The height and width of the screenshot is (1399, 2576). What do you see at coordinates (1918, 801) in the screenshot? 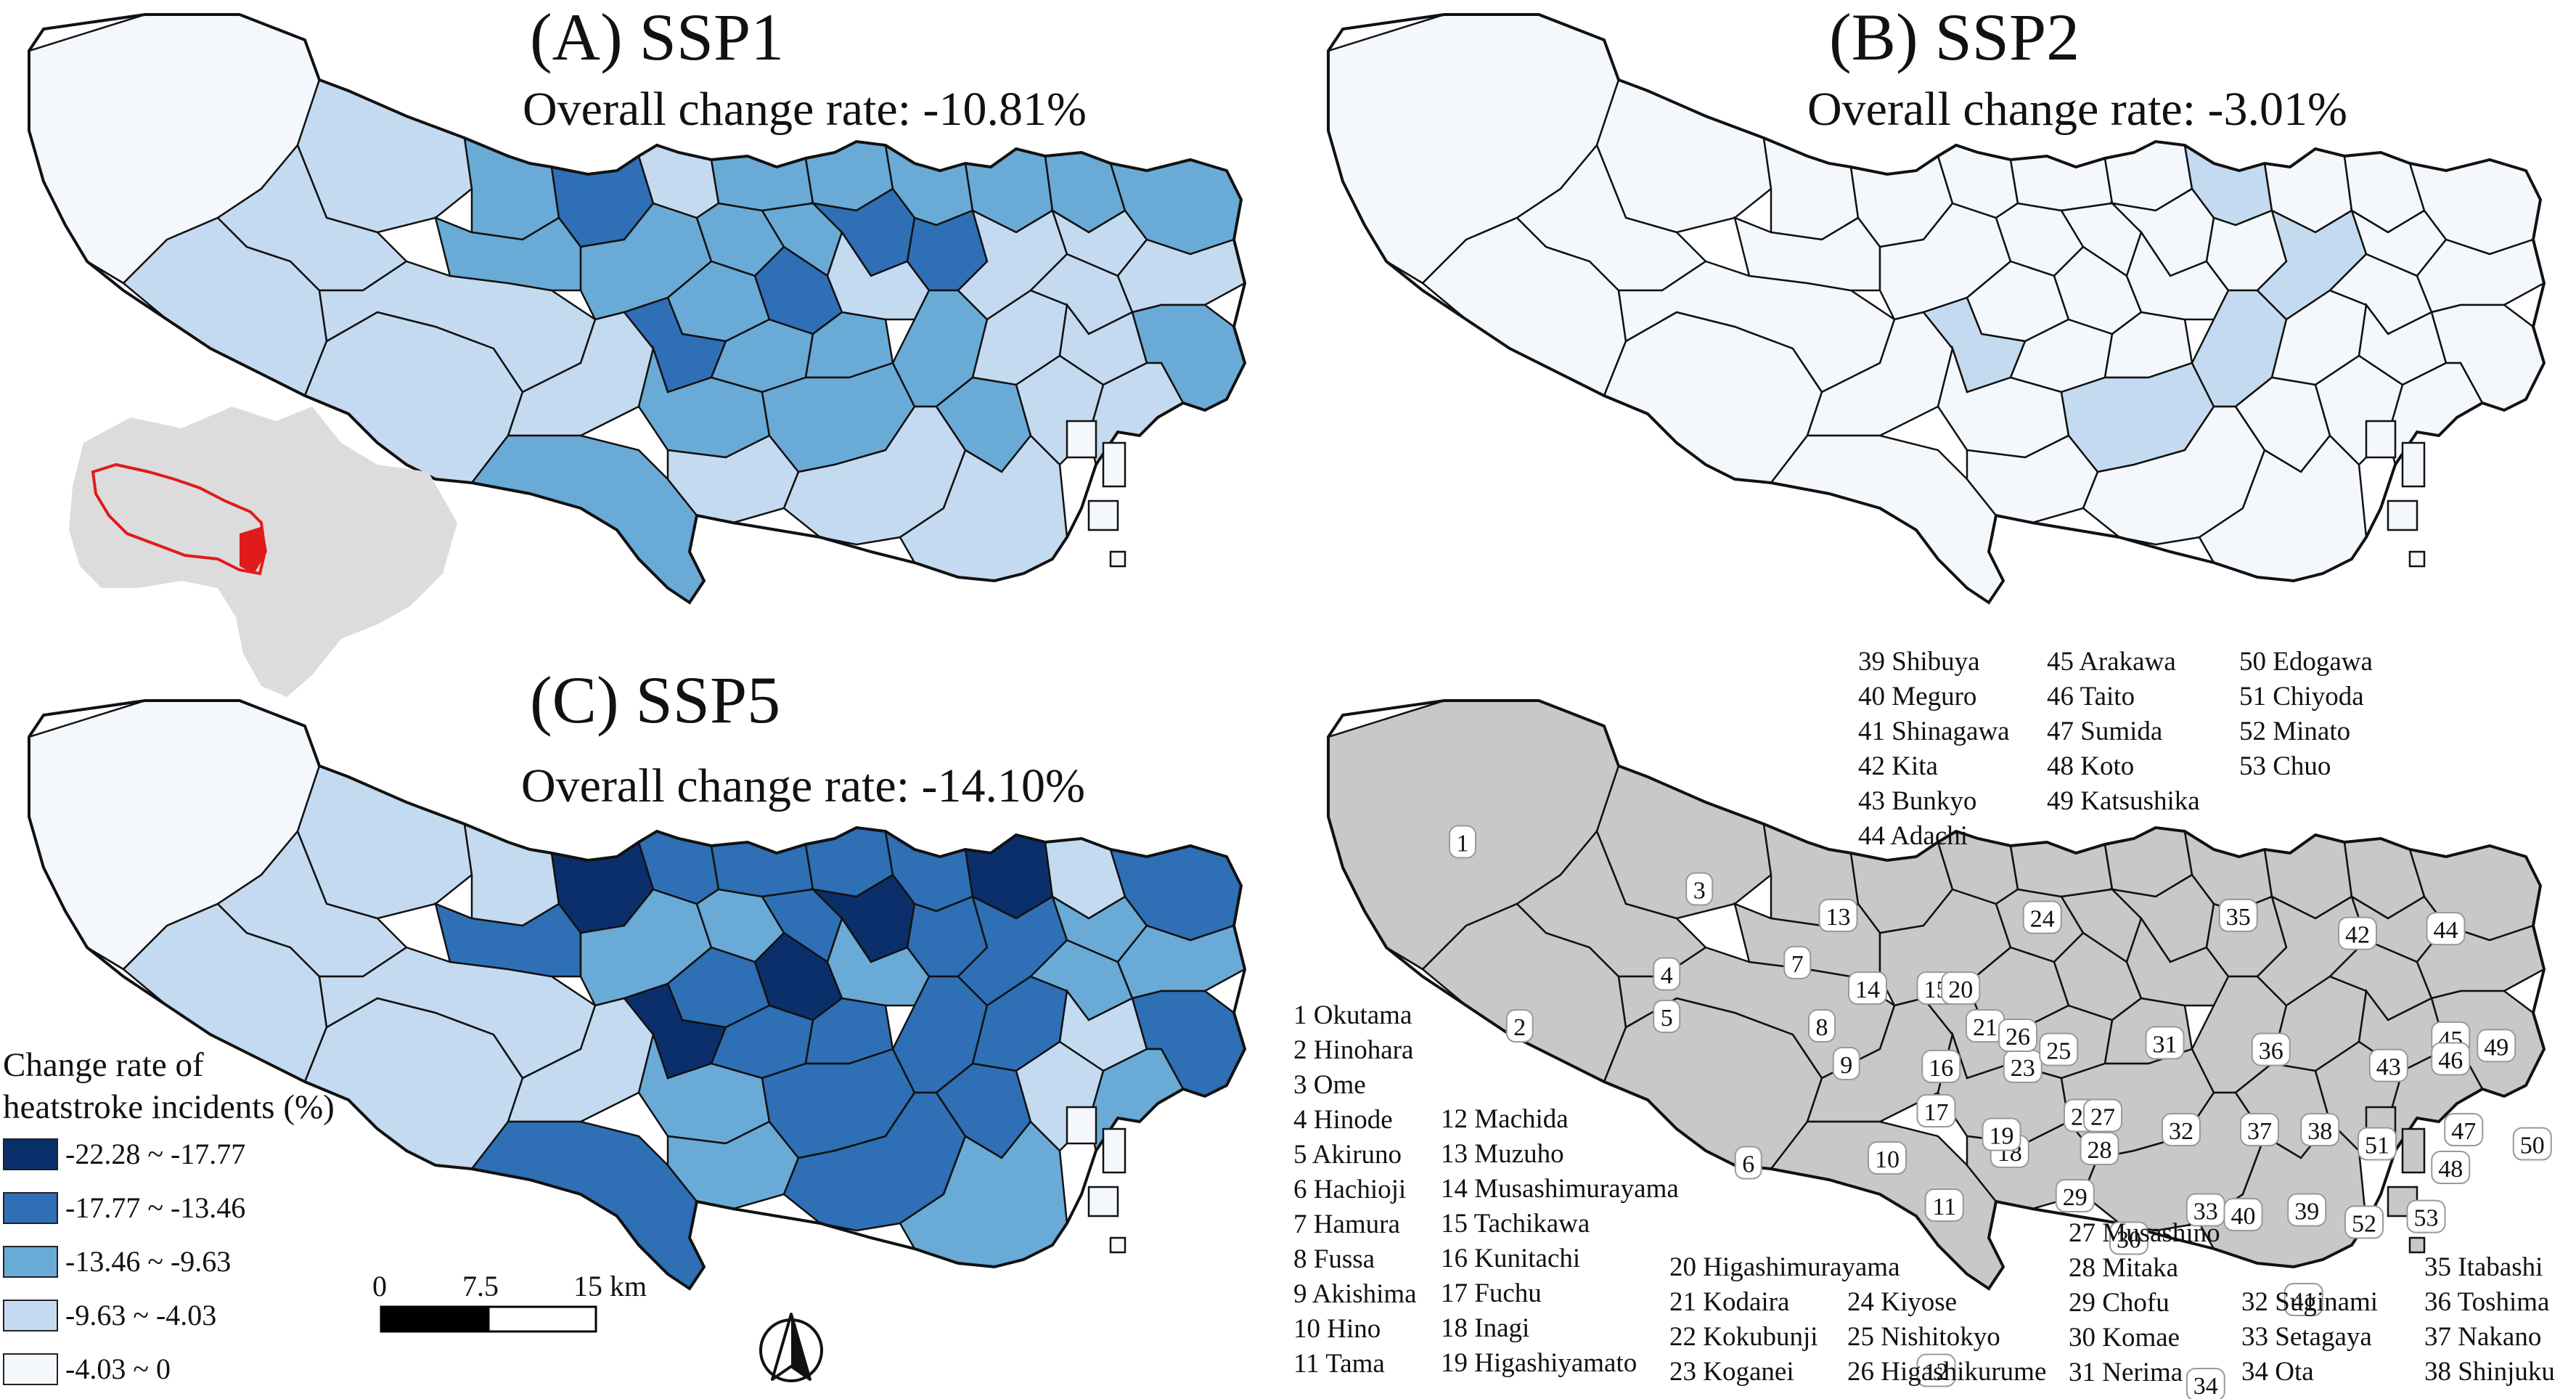
I see `district-label: 43 Bunkyo` at bounding box center [1918, 801].